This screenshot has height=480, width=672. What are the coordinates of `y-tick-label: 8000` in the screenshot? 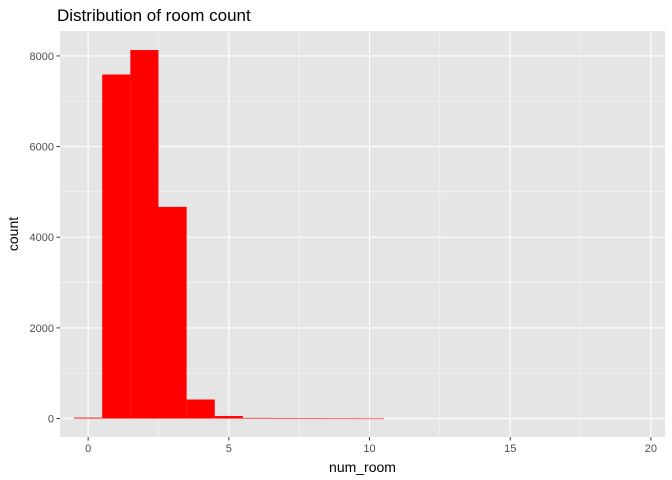 It's located at (42, 57).